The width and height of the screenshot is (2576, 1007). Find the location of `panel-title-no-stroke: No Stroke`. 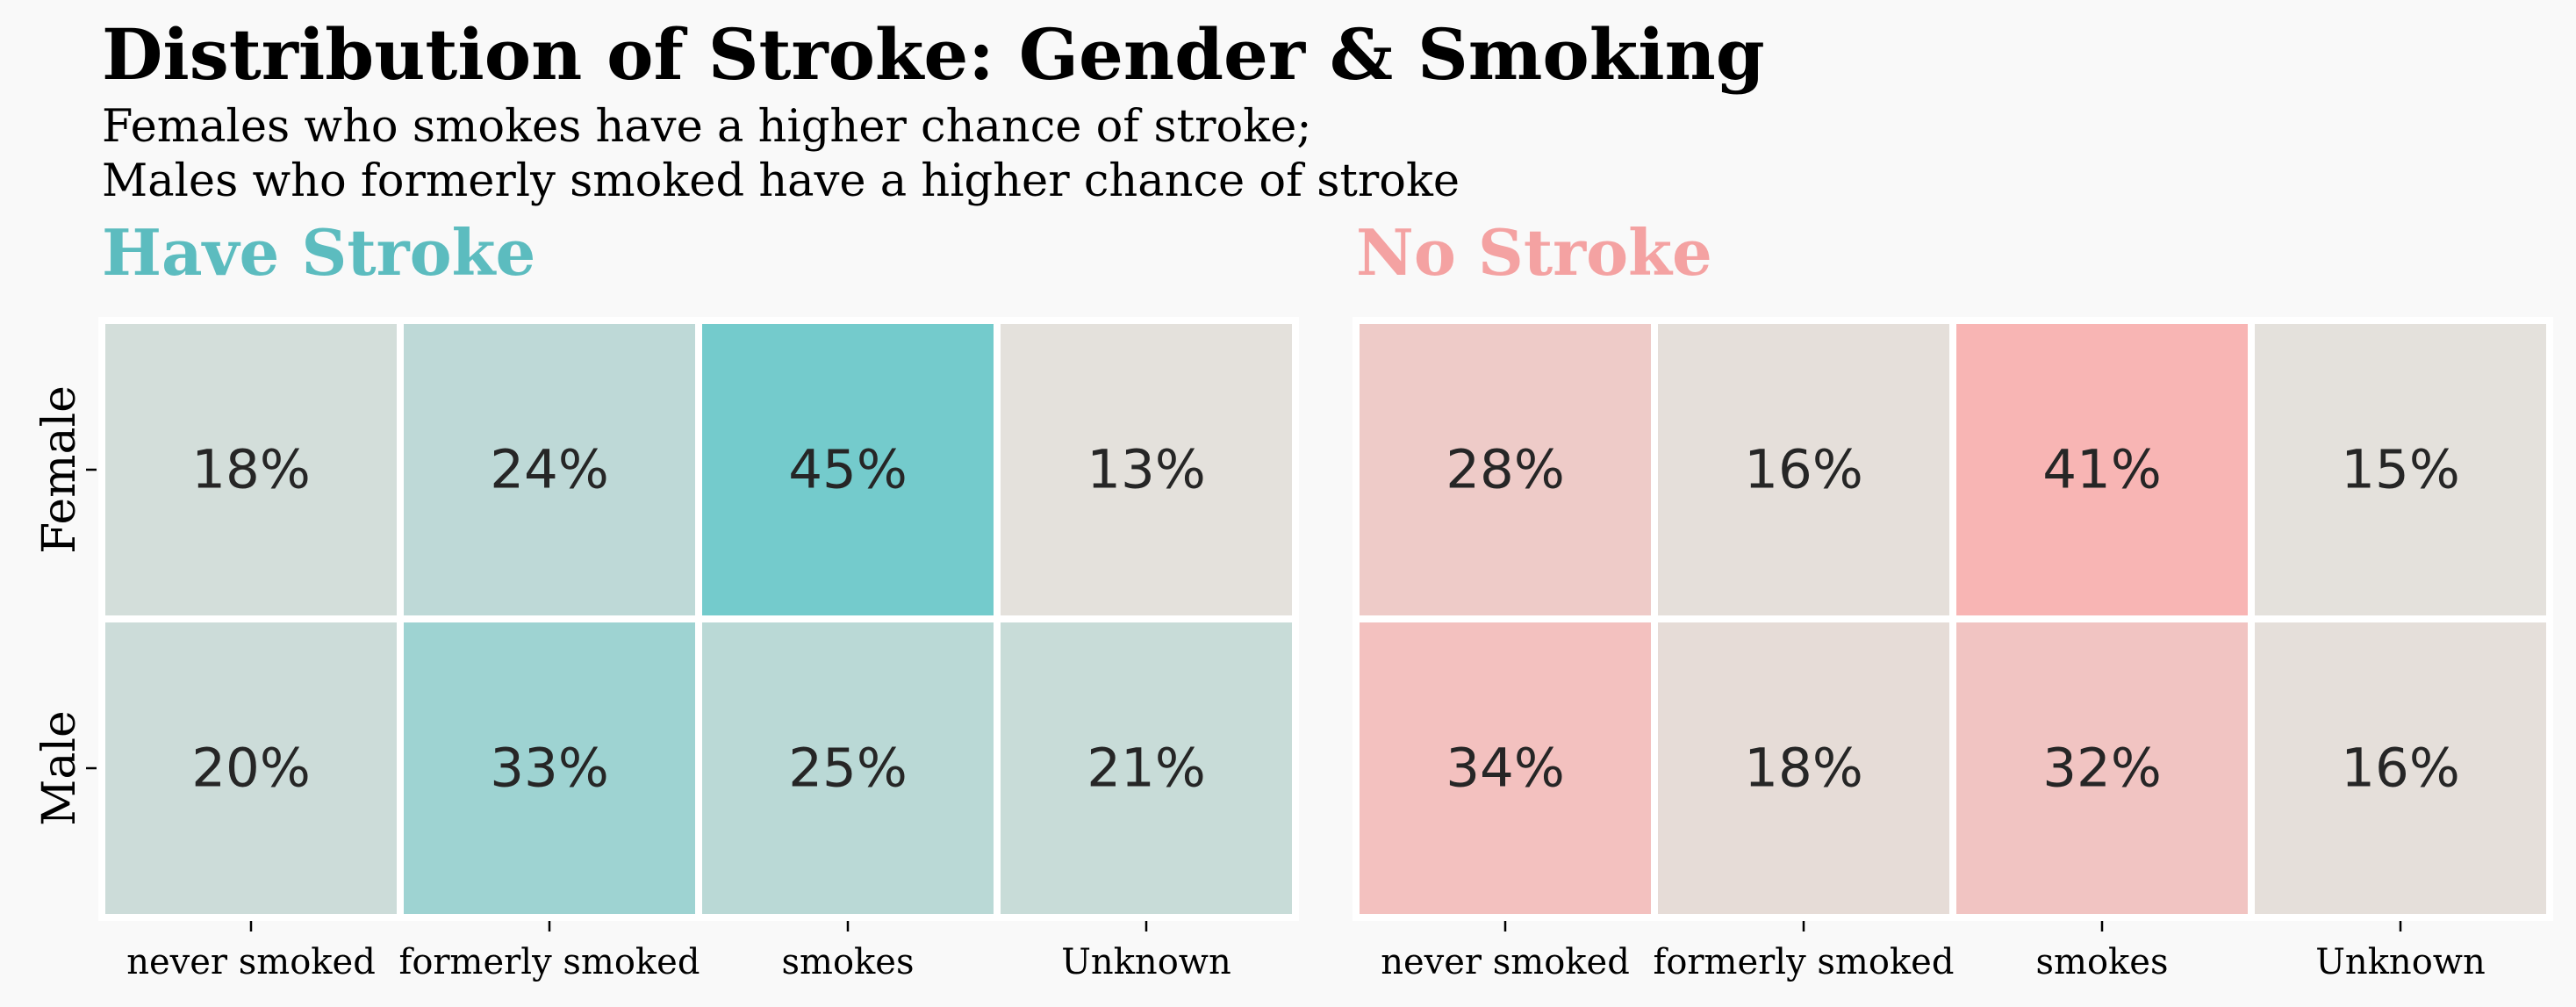

panel-title-no-stroke: No Stroke is located at coordinates (1534, 252).